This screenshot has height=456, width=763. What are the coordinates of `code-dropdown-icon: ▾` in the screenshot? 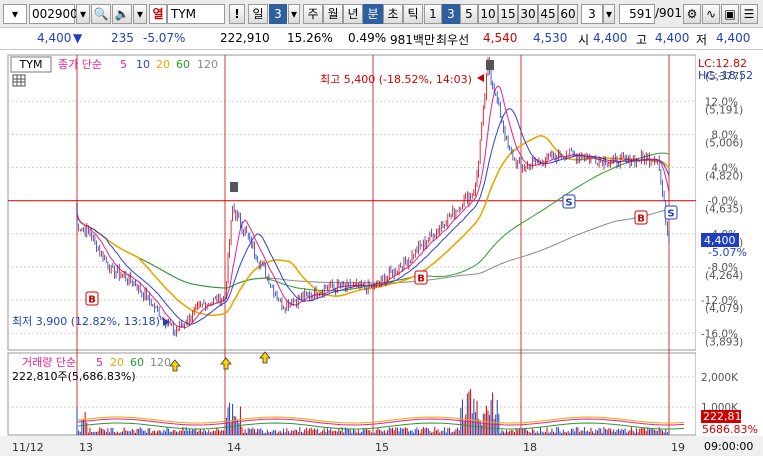 It's located at (83, 14).